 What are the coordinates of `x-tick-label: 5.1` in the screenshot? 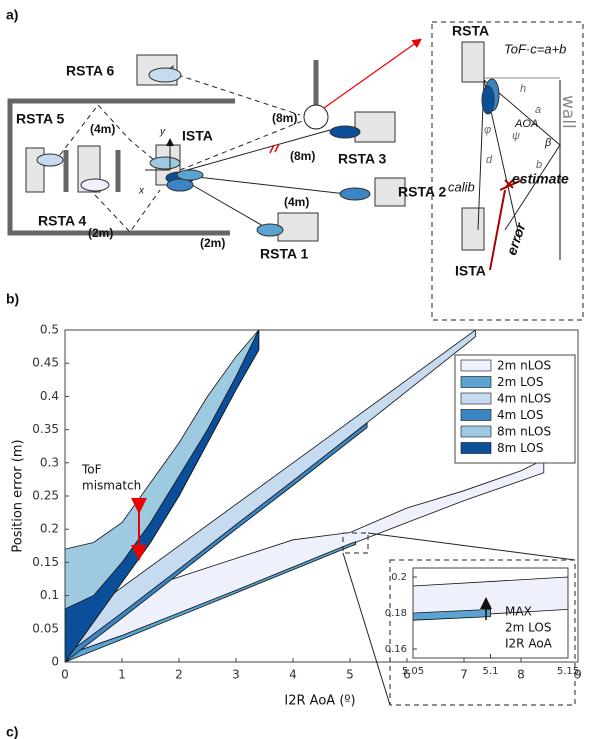 It's located at (491, 671).